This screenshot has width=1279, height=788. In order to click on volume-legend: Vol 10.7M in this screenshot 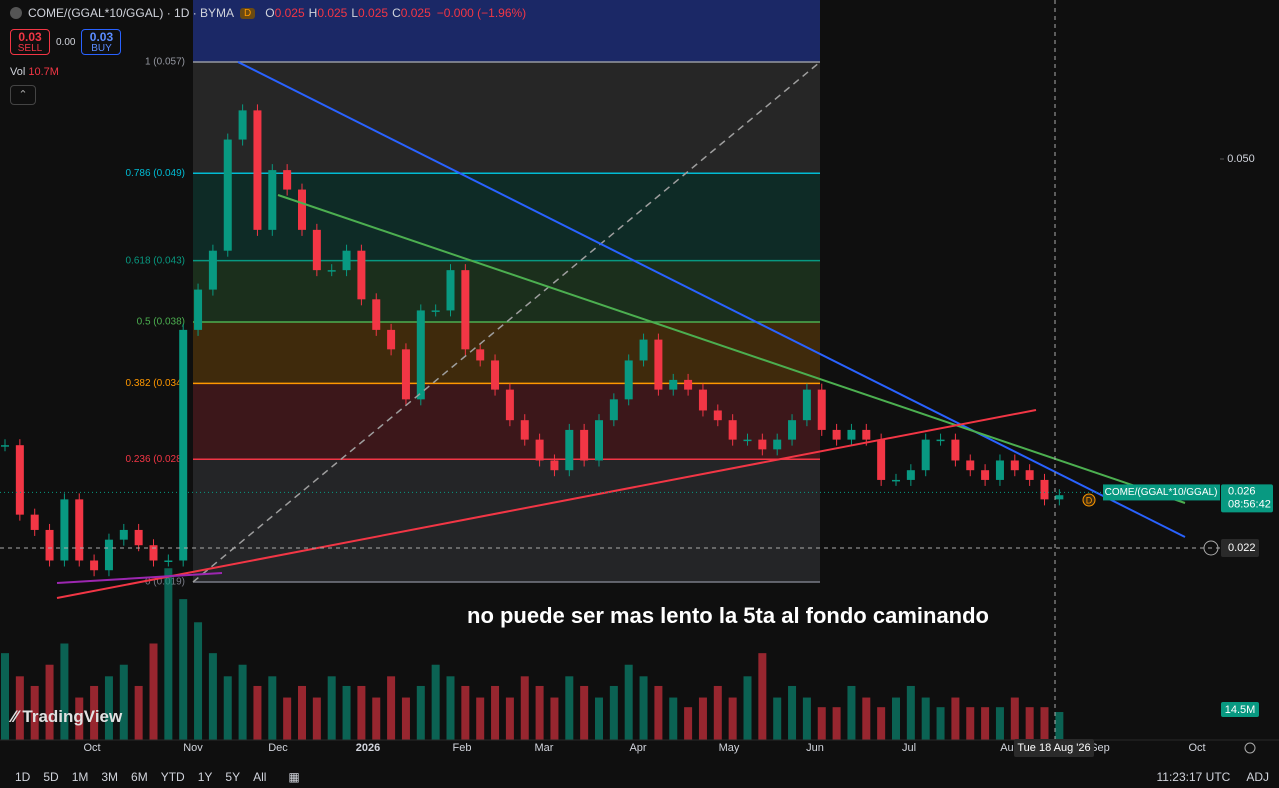, I will do `click(34, 72)`.